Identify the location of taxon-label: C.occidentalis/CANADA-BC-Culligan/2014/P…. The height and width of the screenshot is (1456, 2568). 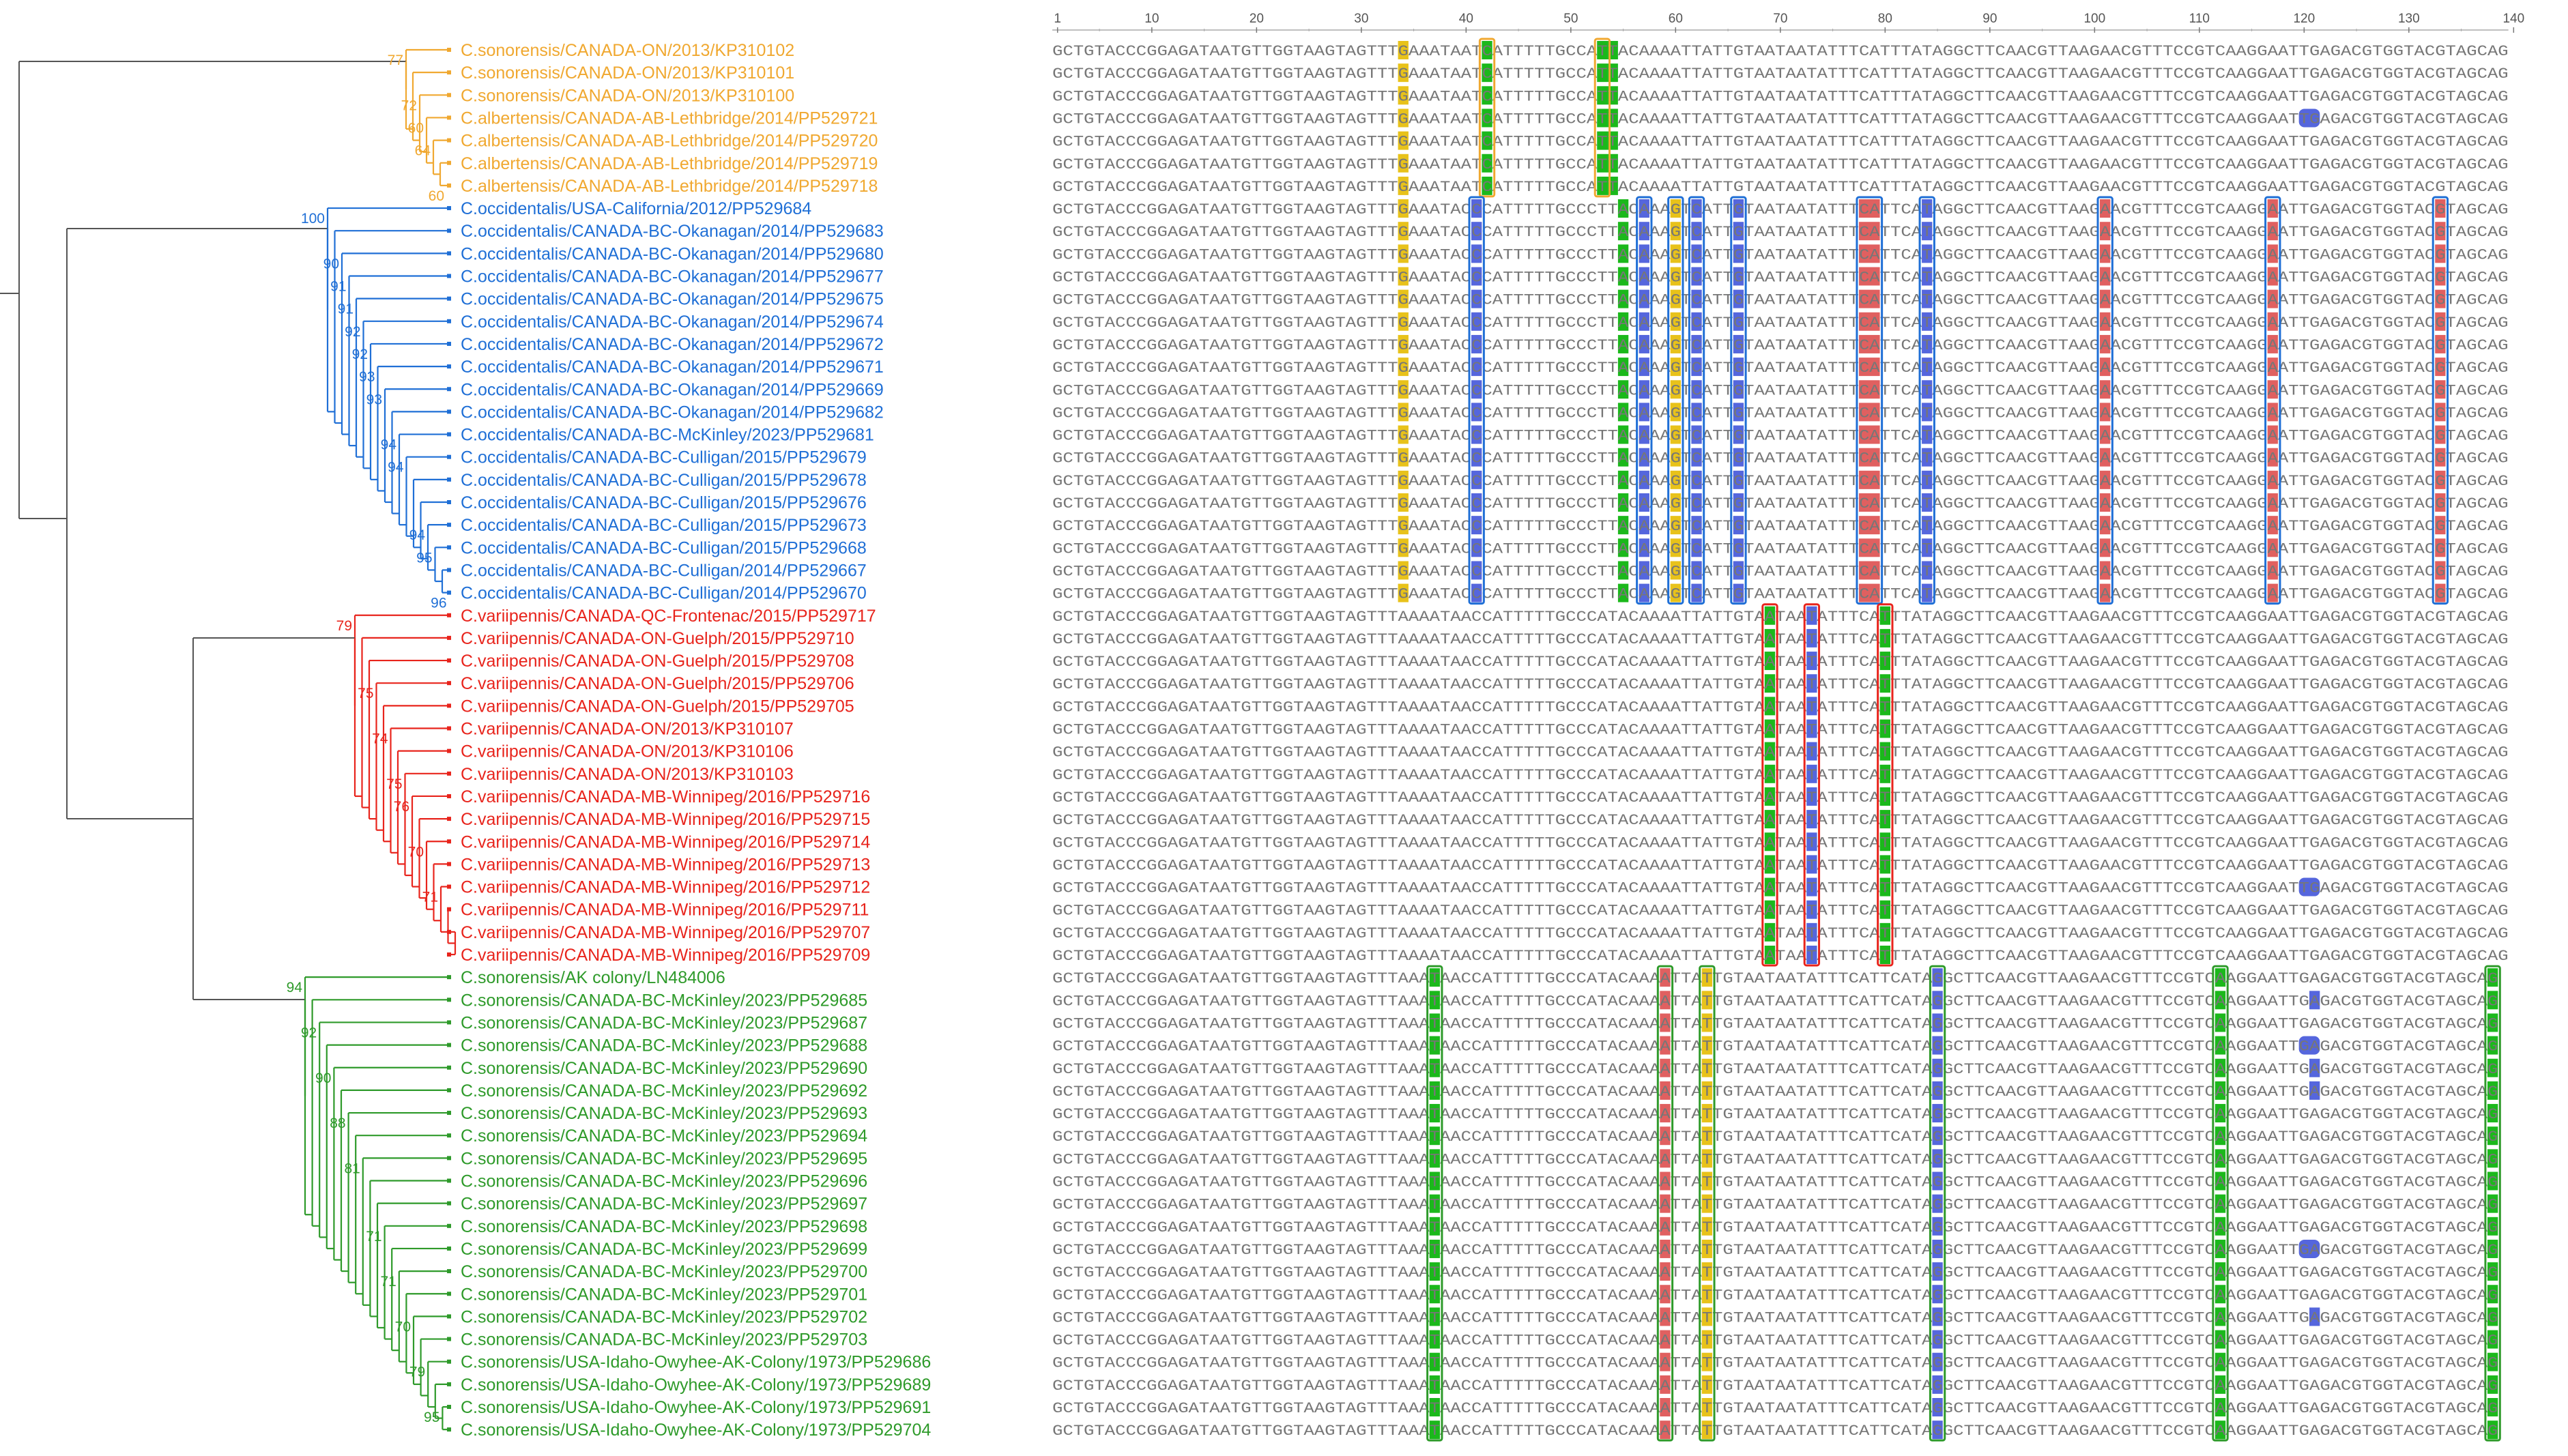
(664, 570).